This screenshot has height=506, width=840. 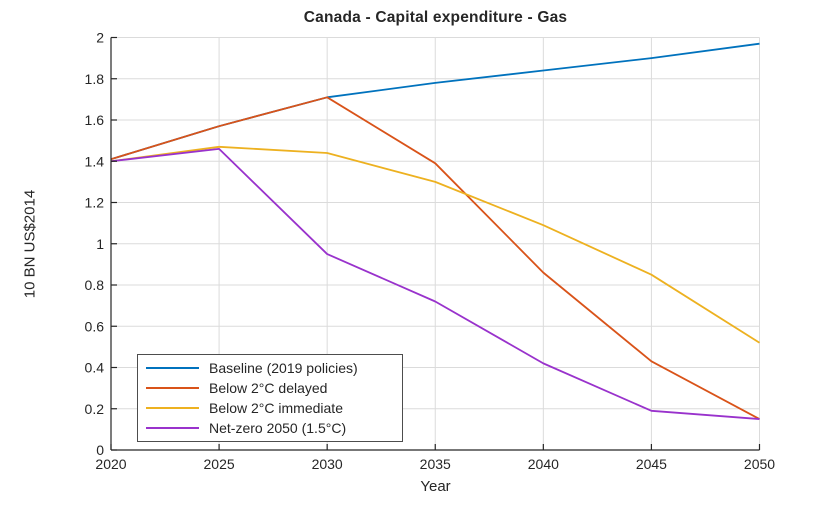 I want to click on legend-label: Below 2°C immediate, so click(x=276, y=408).